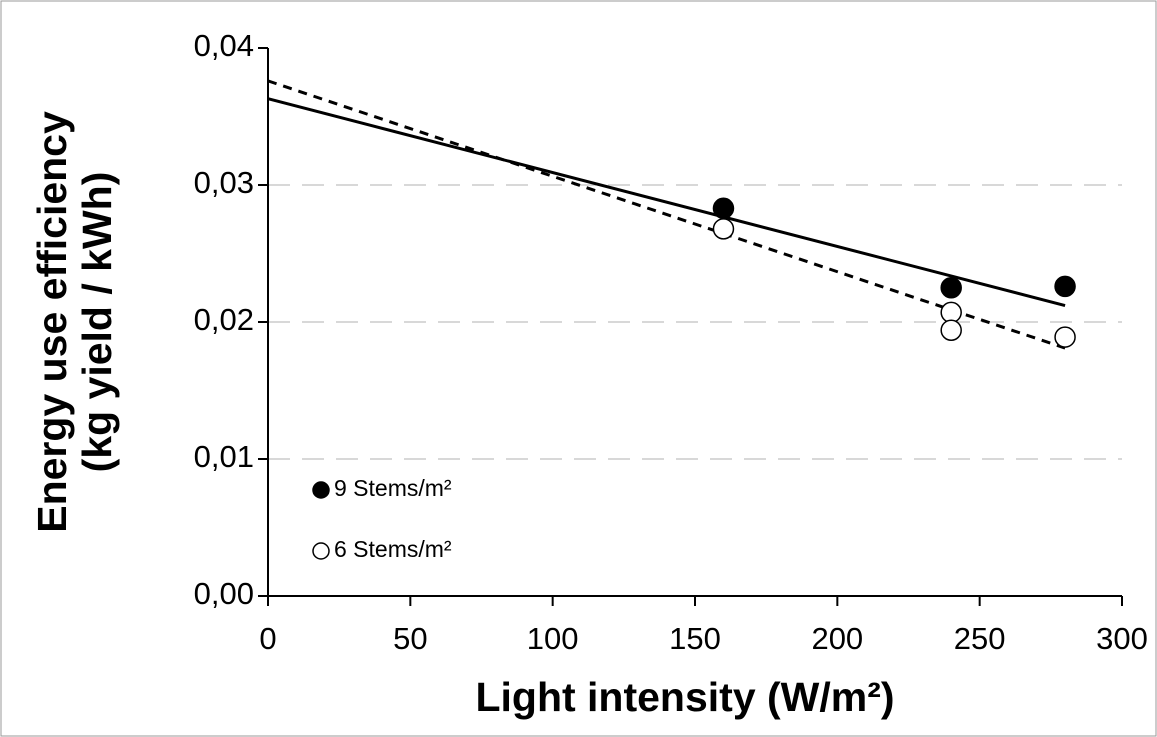 This screenshot has width=1157, height=737. Describe the element at coordinates (1122, 638) in the screenshot. I see `x-tick-label: 300` at that location.